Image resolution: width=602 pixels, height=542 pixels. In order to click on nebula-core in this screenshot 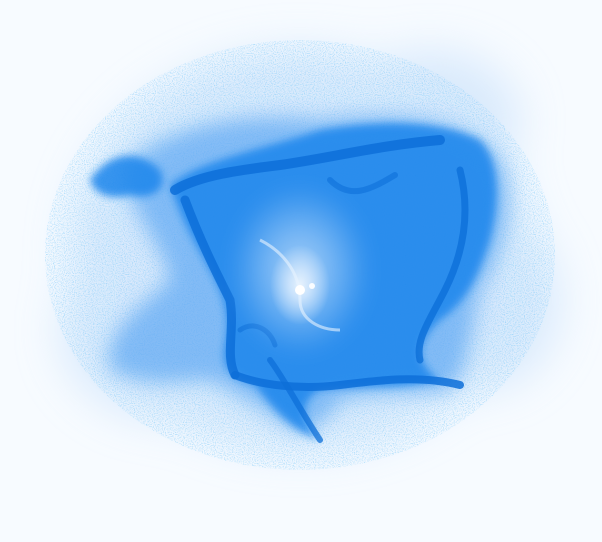, I will do `click(300, 270)`.